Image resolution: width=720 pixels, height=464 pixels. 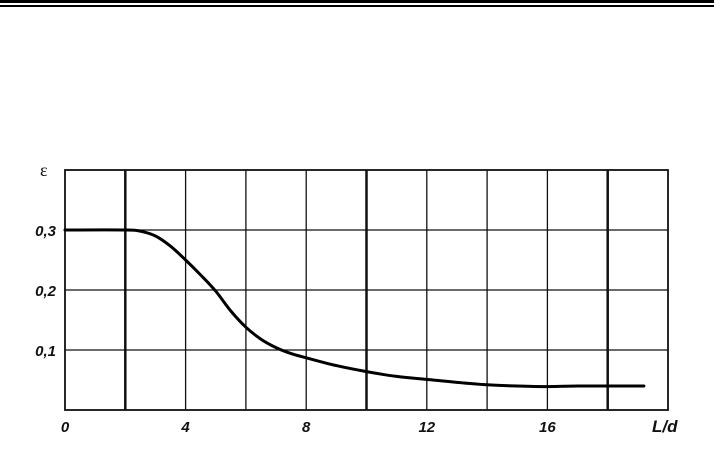 I want to click on y-axis-label: ε, so click(x=44, y=170).